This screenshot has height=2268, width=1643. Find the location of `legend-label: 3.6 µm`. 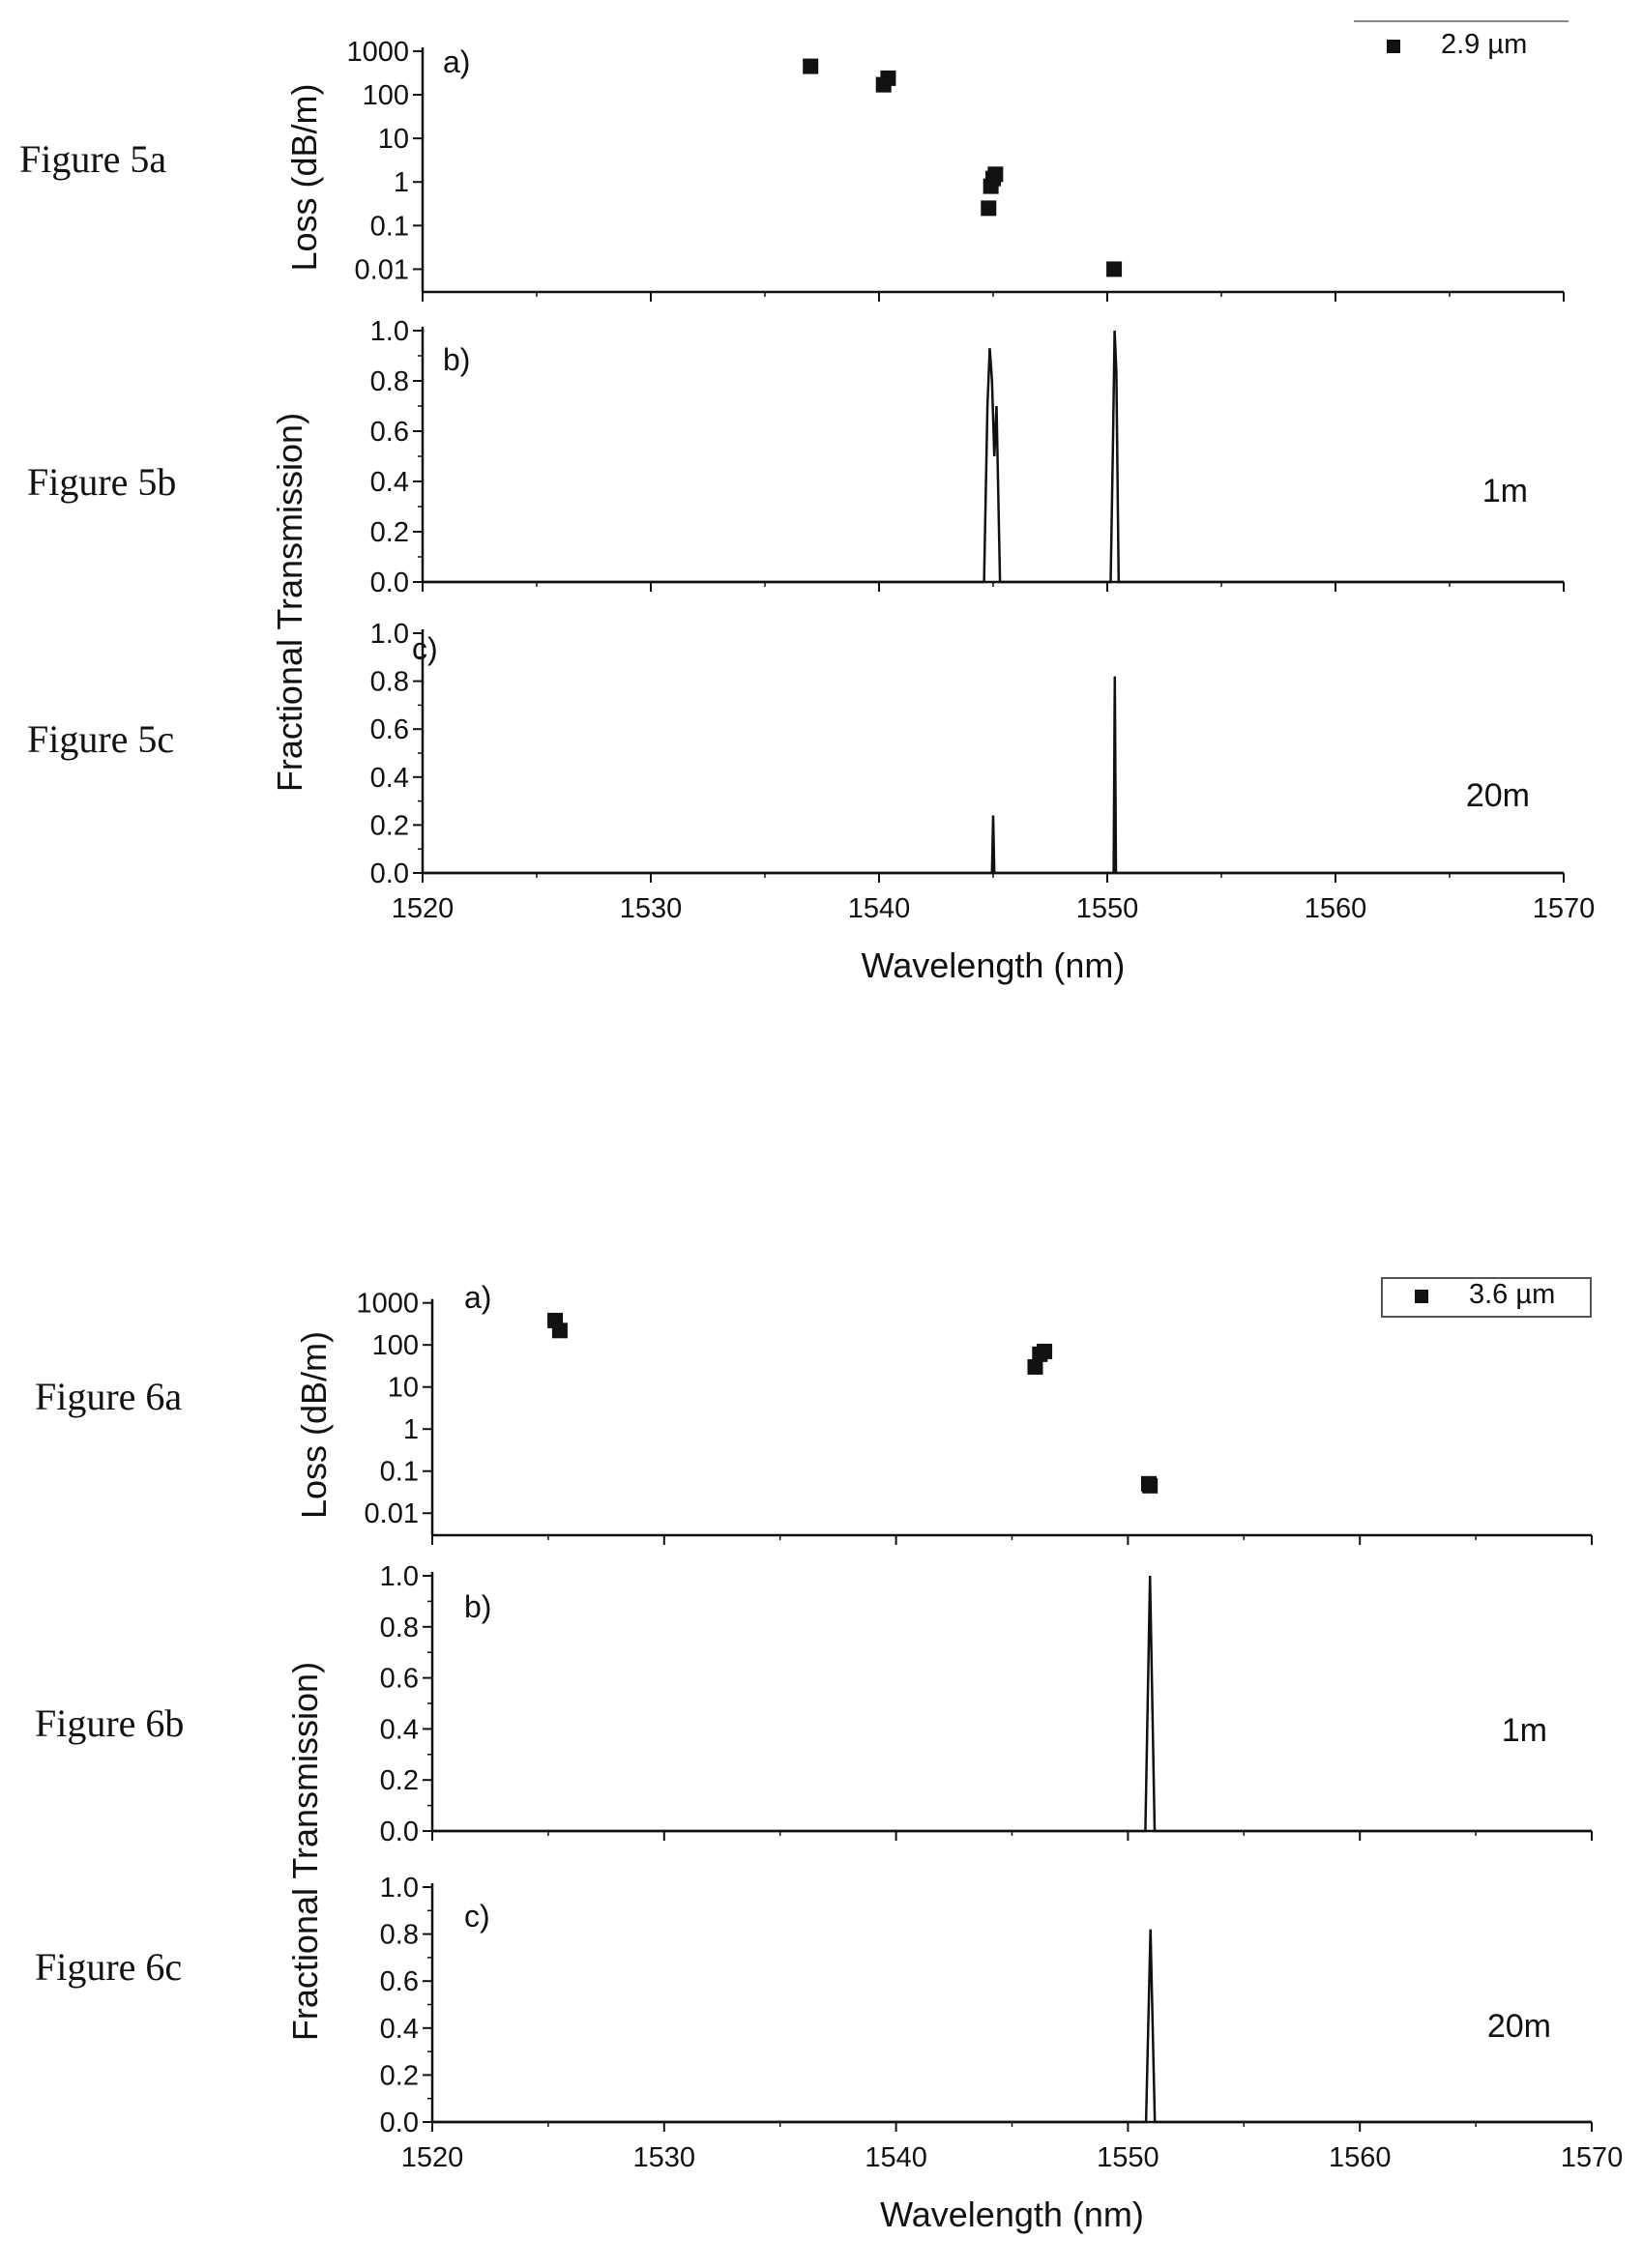

legend-label: 3.6 µm is located at coordinates (1512, 1294).